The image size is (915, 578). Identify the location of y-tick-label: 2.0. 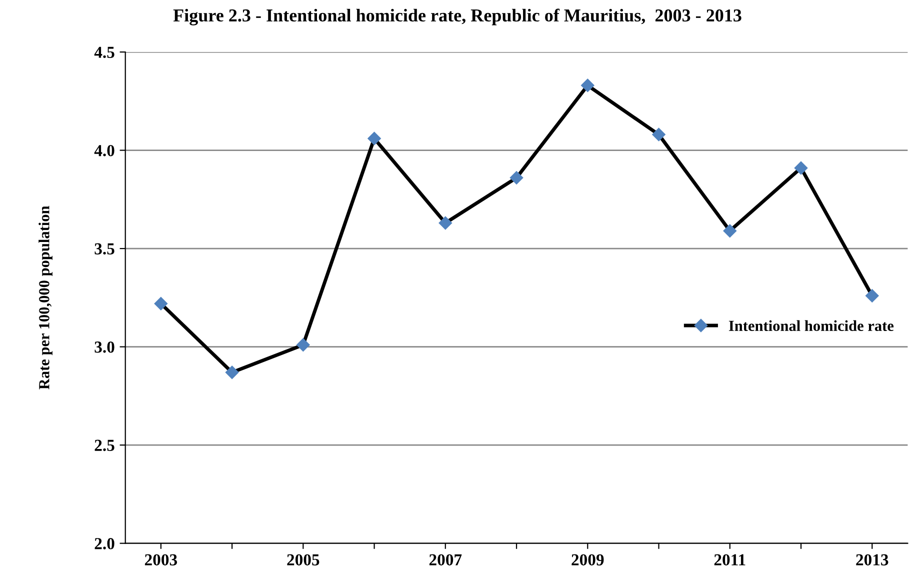
(104, 544).